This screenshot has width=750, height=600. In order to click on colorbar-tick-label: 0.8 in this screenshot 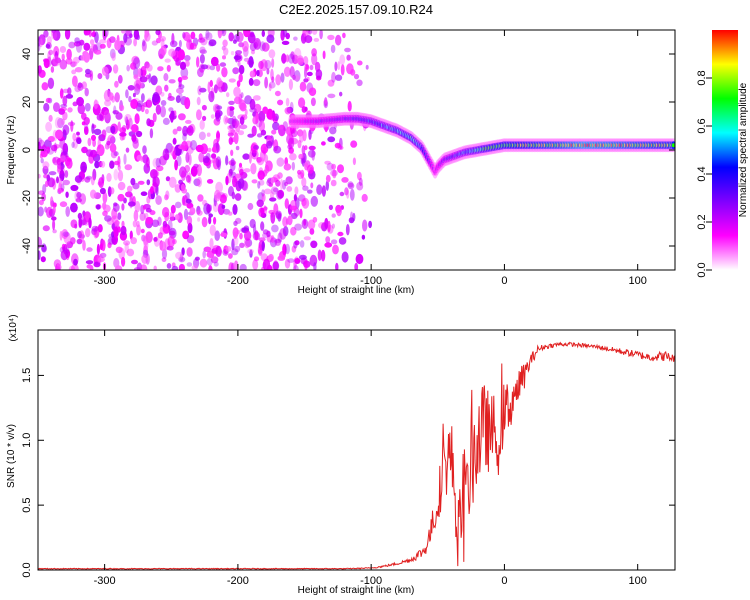, I will do `click(702, 77)`.